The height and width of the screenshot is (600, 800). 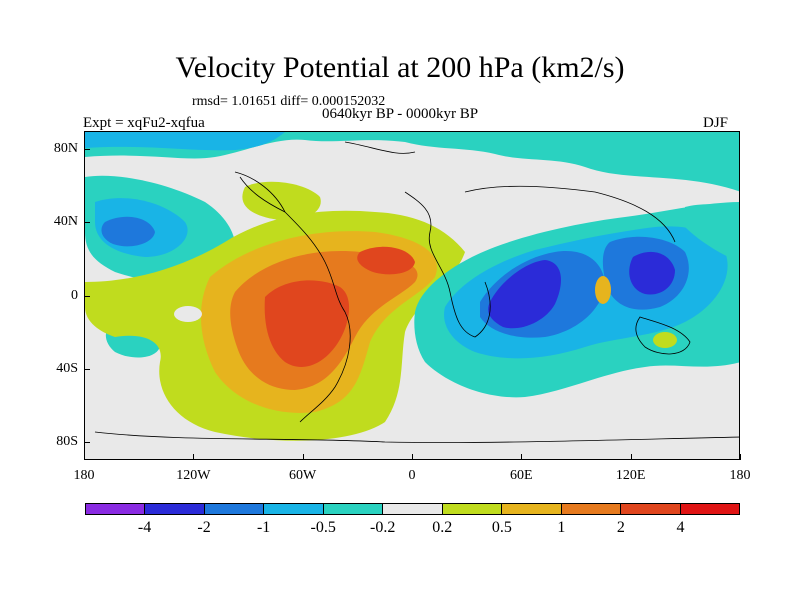 What do you see at coordinates (188, 314) in the screenshot?
I see `neutral-hole` at bounding box center [188, 314].